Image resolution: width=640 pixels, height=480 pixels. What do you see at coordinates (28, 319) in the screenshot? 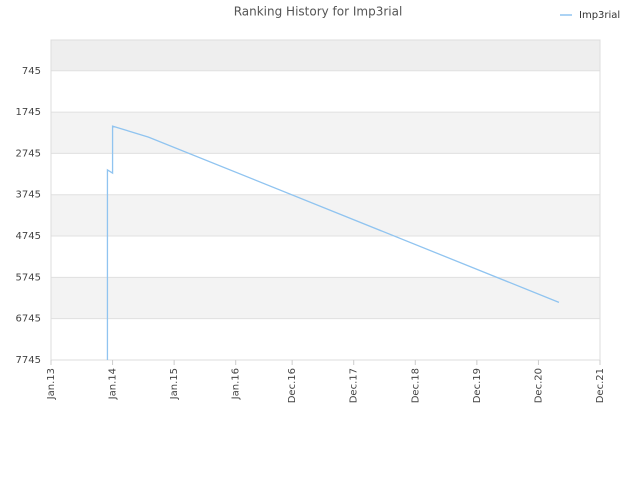
I see `y-tick-label: 6745` at bounding box center [28, 319].